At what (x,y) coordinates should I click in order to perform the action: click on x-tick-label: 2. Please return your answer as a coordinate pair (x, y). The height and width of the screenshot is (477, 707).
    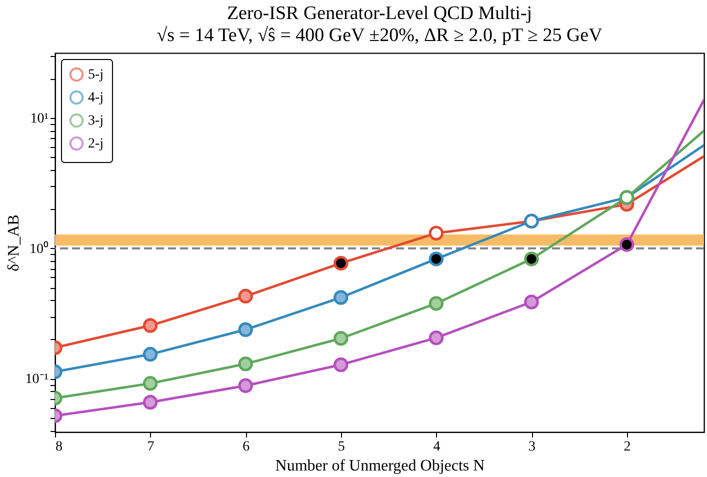
    Looking at the image, I should click on (627, 447).